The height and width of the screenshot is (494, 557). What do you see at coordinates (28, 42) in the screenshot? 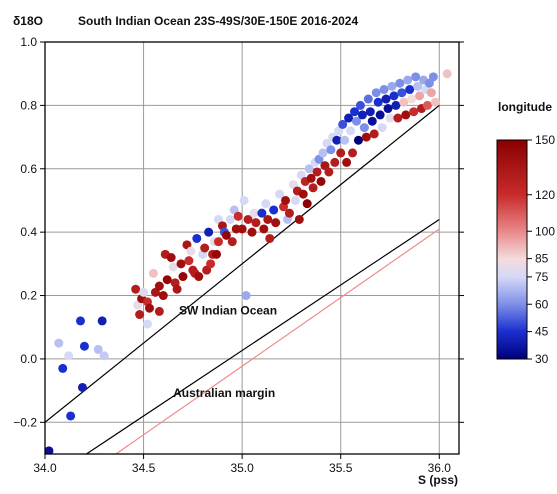
I see `y-tick-label: 1.0` at bounding box center [28, 42].